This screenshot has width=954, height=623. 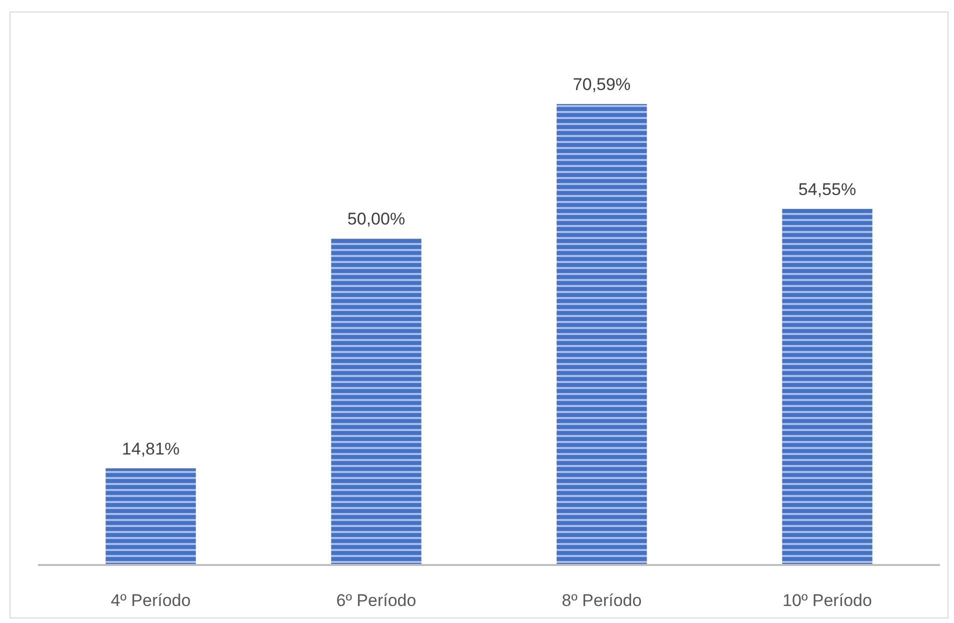 What do you see at coordinates (601, 84) in the screenshot?
I see `data-label: 70,59%` at bounding box center [601, 84].